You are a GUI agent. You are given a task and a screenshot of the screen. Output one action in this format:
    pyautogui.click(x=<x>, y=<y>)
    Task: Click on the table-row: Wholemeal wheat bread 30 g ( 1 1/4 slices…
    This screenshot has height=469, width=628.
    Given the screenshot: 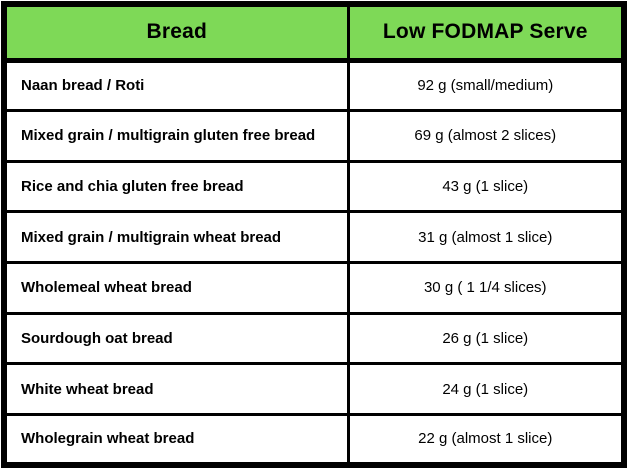 What is the action you would take?
    pyautogui.click(x=314, y=288)
    